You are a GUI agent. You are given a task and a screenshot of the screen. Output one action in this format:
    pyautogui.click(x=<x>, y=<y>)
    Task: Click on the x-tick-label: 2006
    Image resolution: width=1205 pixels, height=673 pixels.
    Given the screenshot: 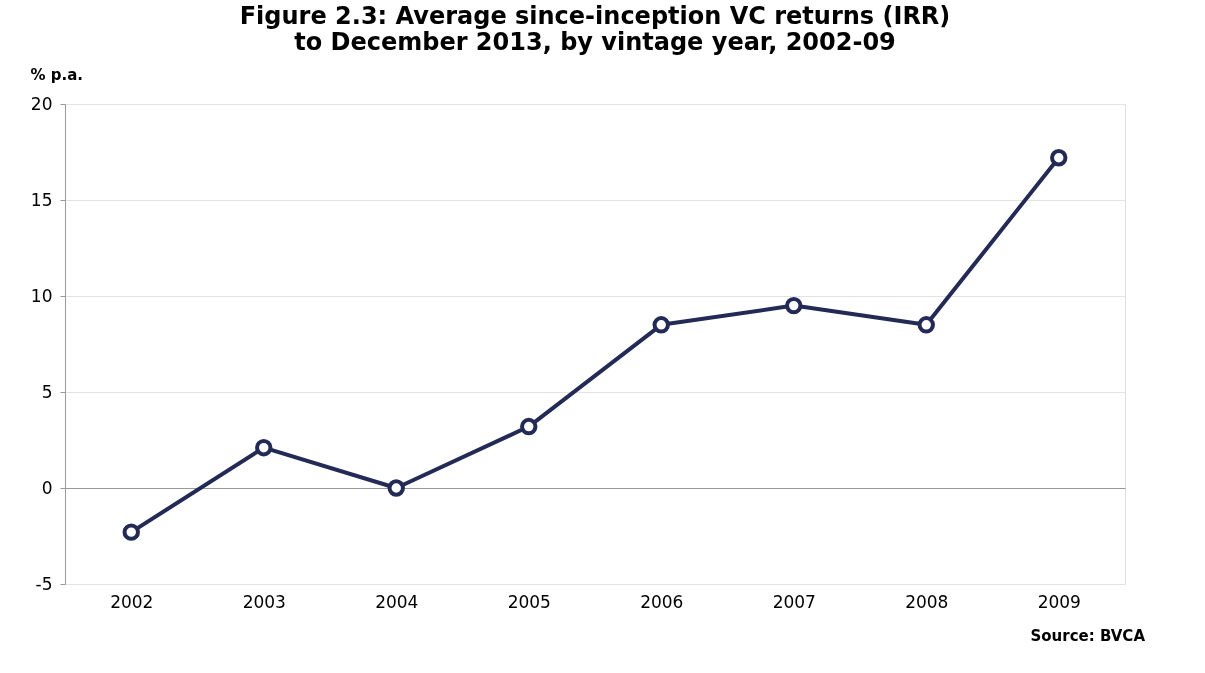 What is the action you would take?
    pyautogui.click(x=662, y=601)
    